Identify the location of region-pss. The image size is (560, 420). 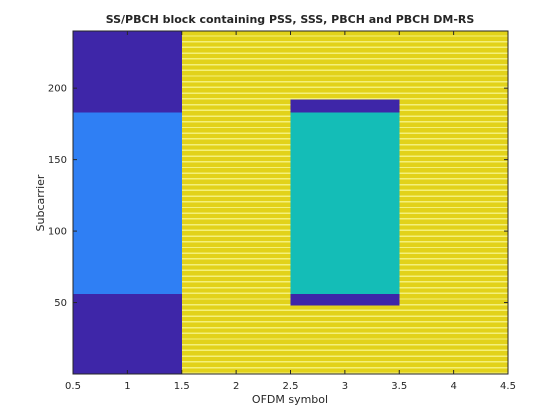
(127, 203).